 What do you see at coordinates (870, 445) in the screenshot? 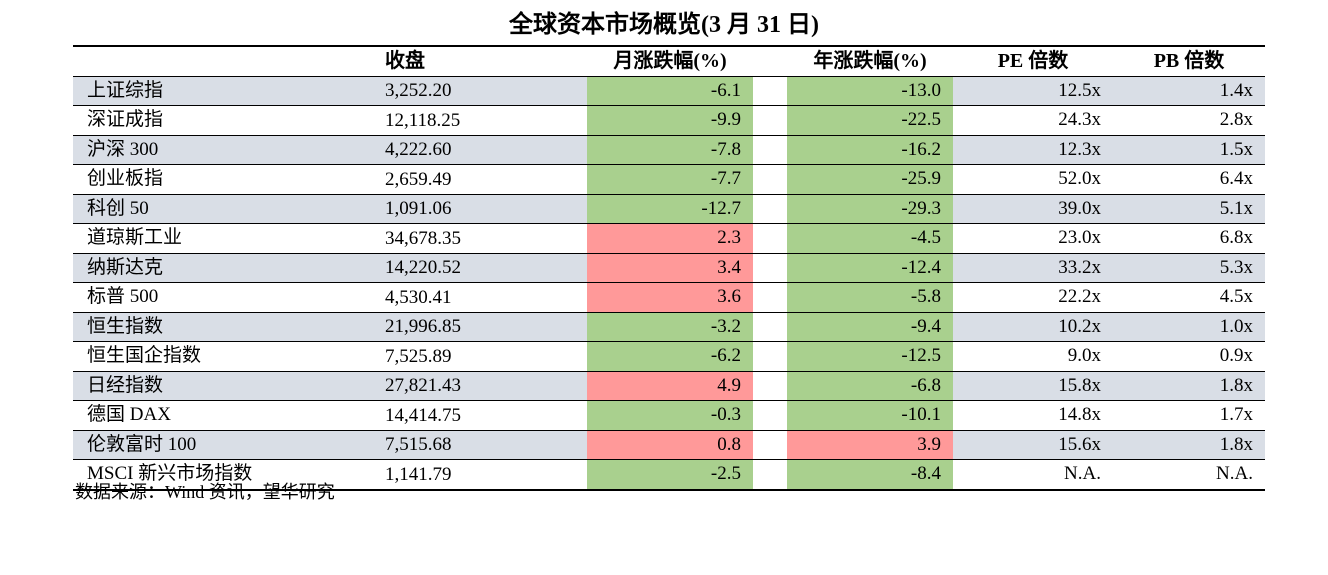
I see `year-change-cell: 3.9` at bounding box center [870, 445].